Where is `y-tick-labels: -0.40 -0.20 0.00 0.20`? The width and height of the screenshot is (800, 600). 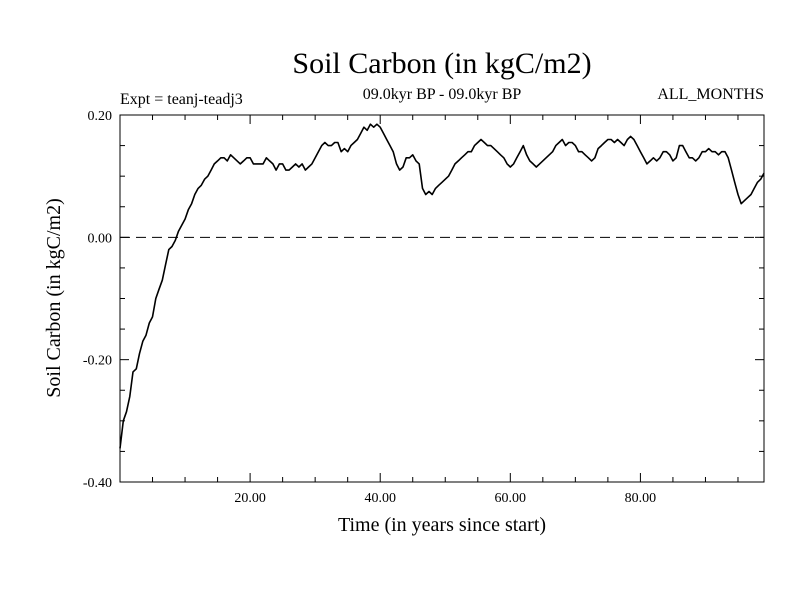
y-tick-labels: -0.40 -0.20 0.00 0.20 is located at coordinates (97, 300).